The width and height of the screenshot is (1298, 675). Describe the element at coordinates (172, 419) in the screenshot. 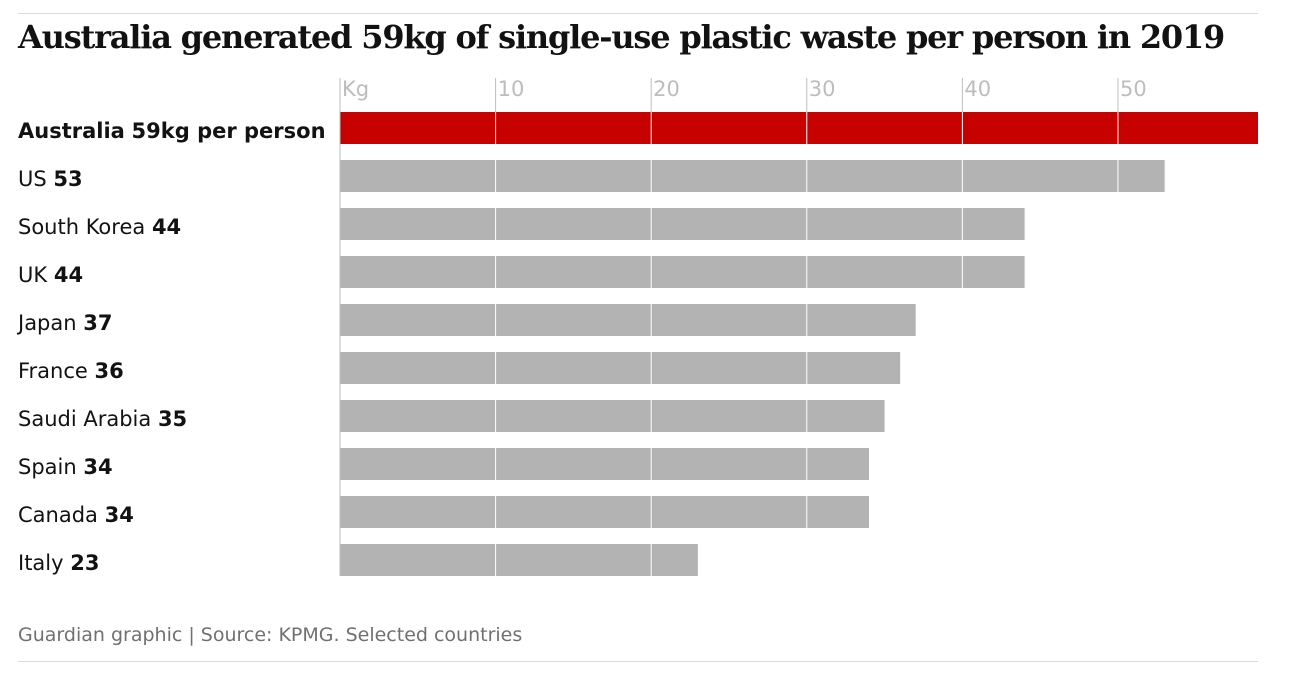

I see `value-label: 35` at that location.